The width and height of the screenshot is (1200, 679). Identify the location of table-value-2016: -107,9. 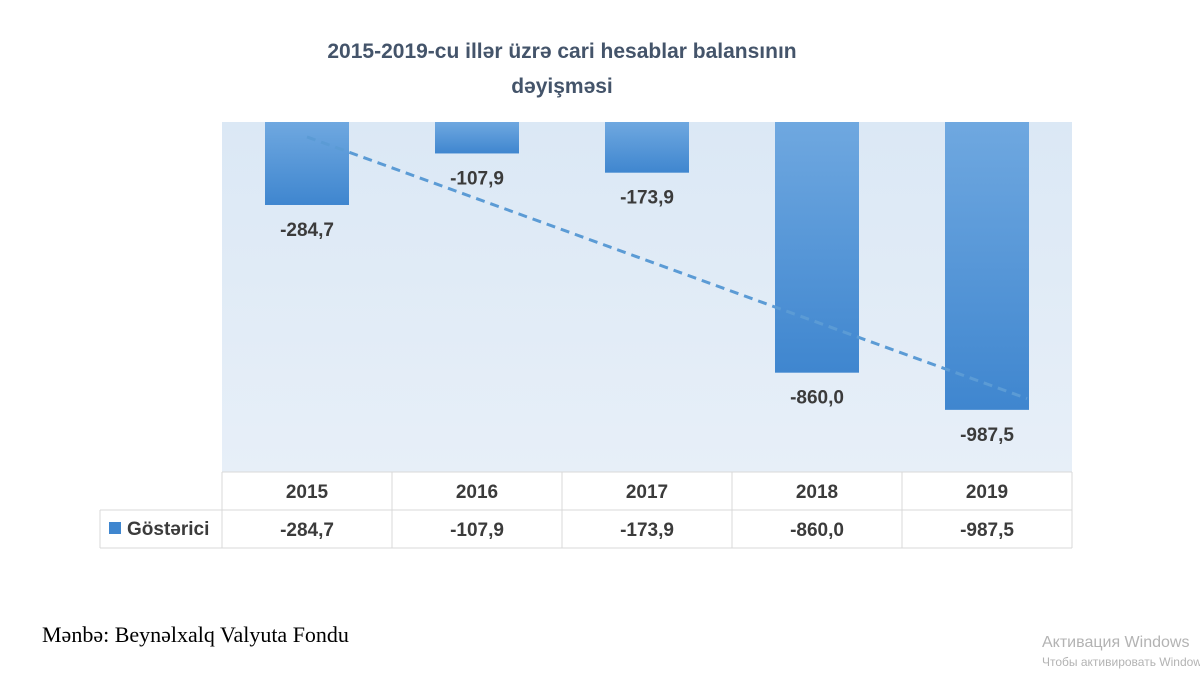
(477, 530).